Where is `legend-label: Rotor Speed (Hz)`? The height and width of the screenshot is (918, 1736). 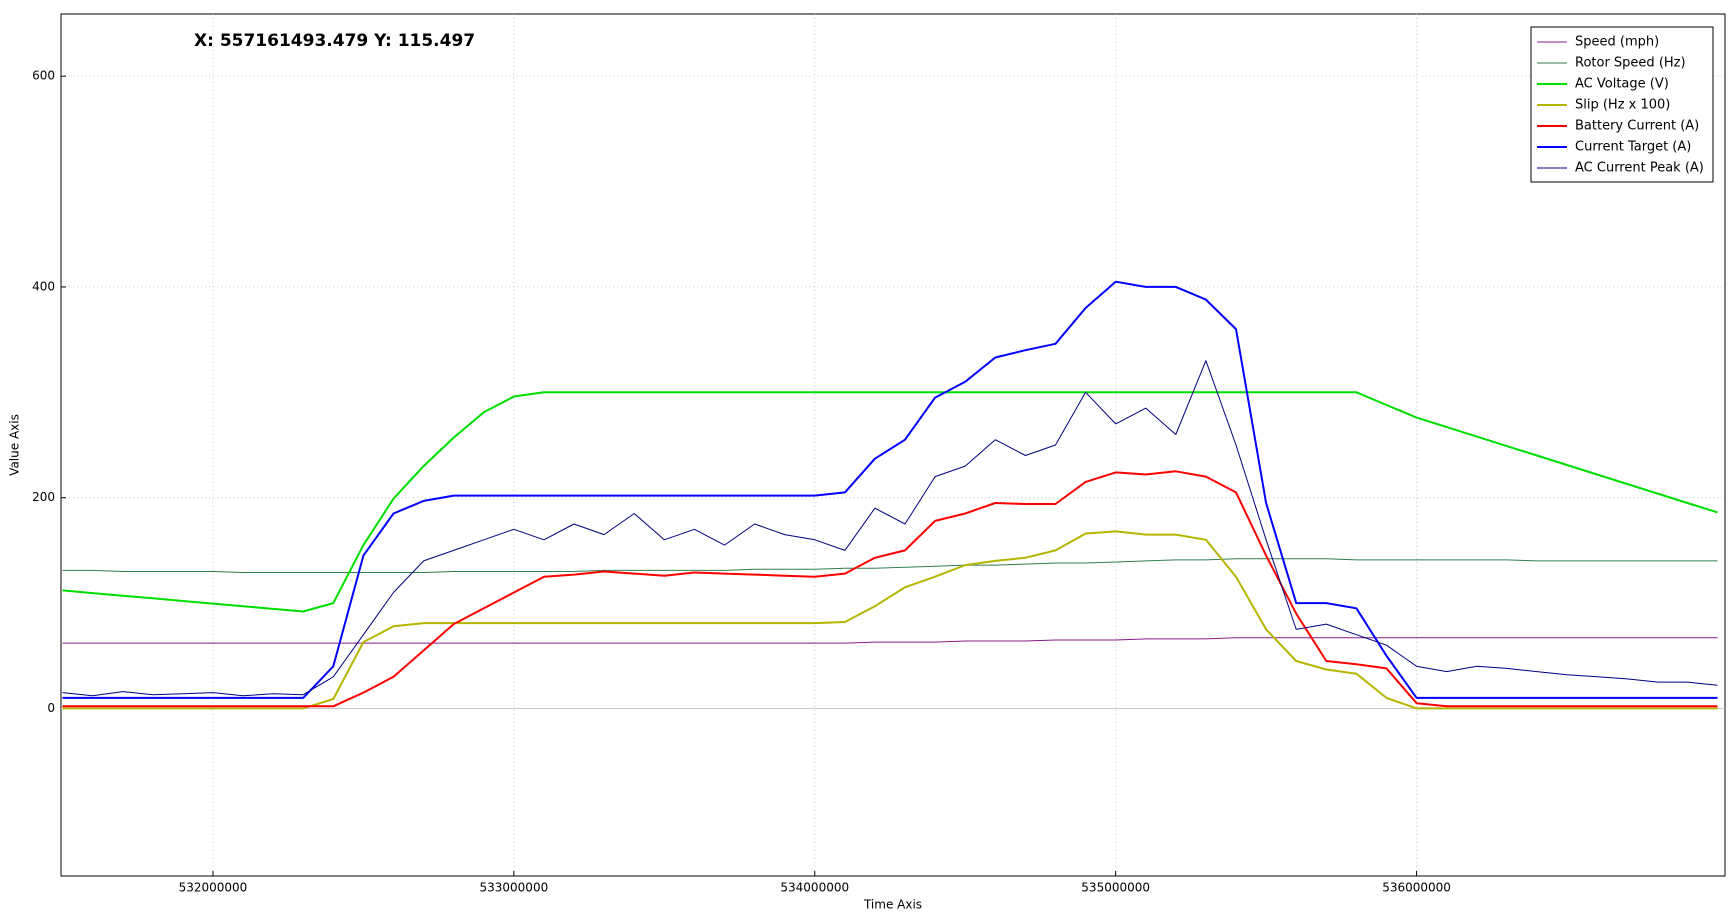
legend-label: Rotor Speed (Hz) is located at coordinates (1630, 63).